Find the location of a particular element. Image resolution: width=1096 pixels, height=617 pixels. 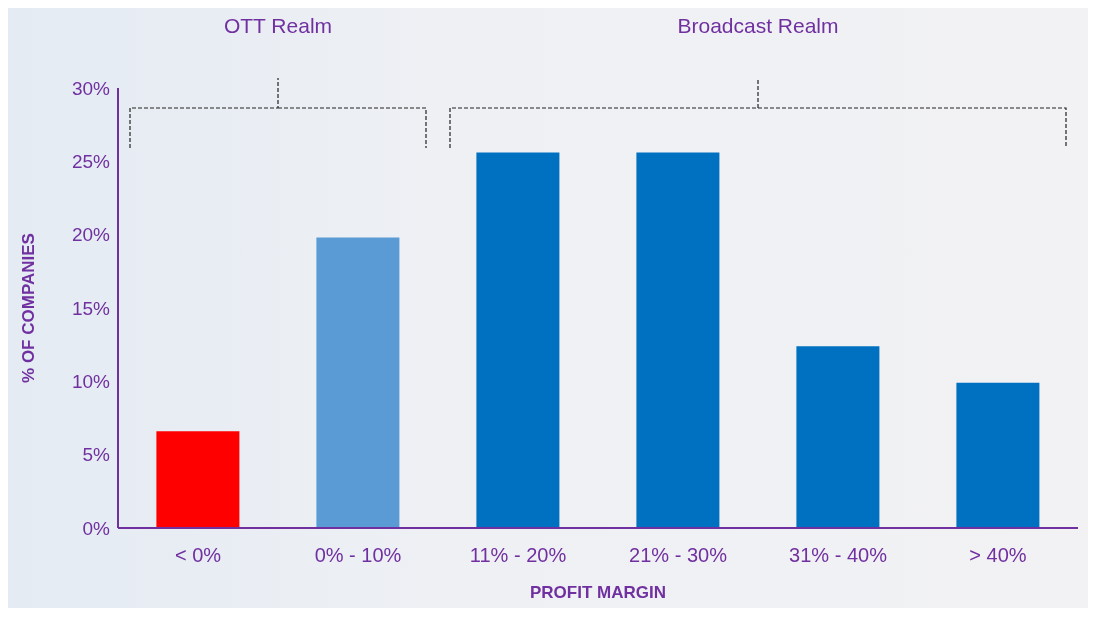

text: Broadcast Realm is located at coordinates (758, 25).